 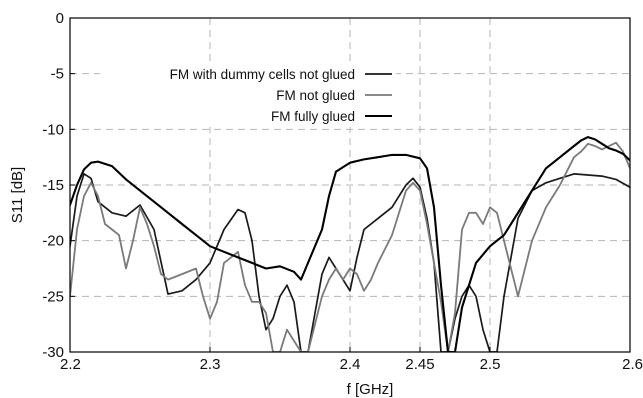 What do you see at coordinates (57, 74) in the screenshot?
I see `y-tick-label: -5` at bounding box center [57, 74].